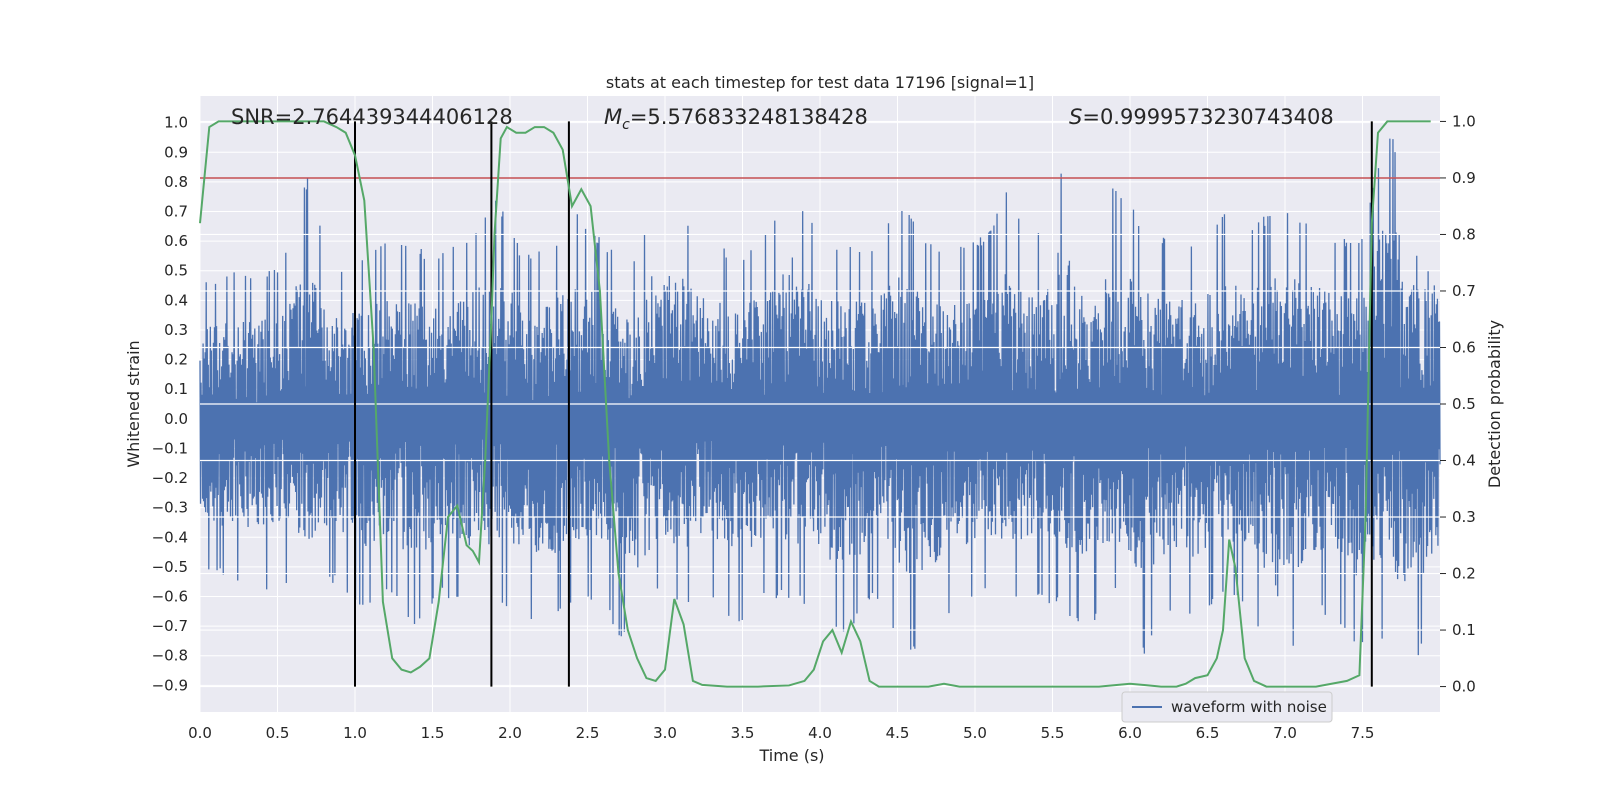  Describe the element at coordinates (278, 733) in the screenshot. I see `x-tick-label: 0.5` at that location.